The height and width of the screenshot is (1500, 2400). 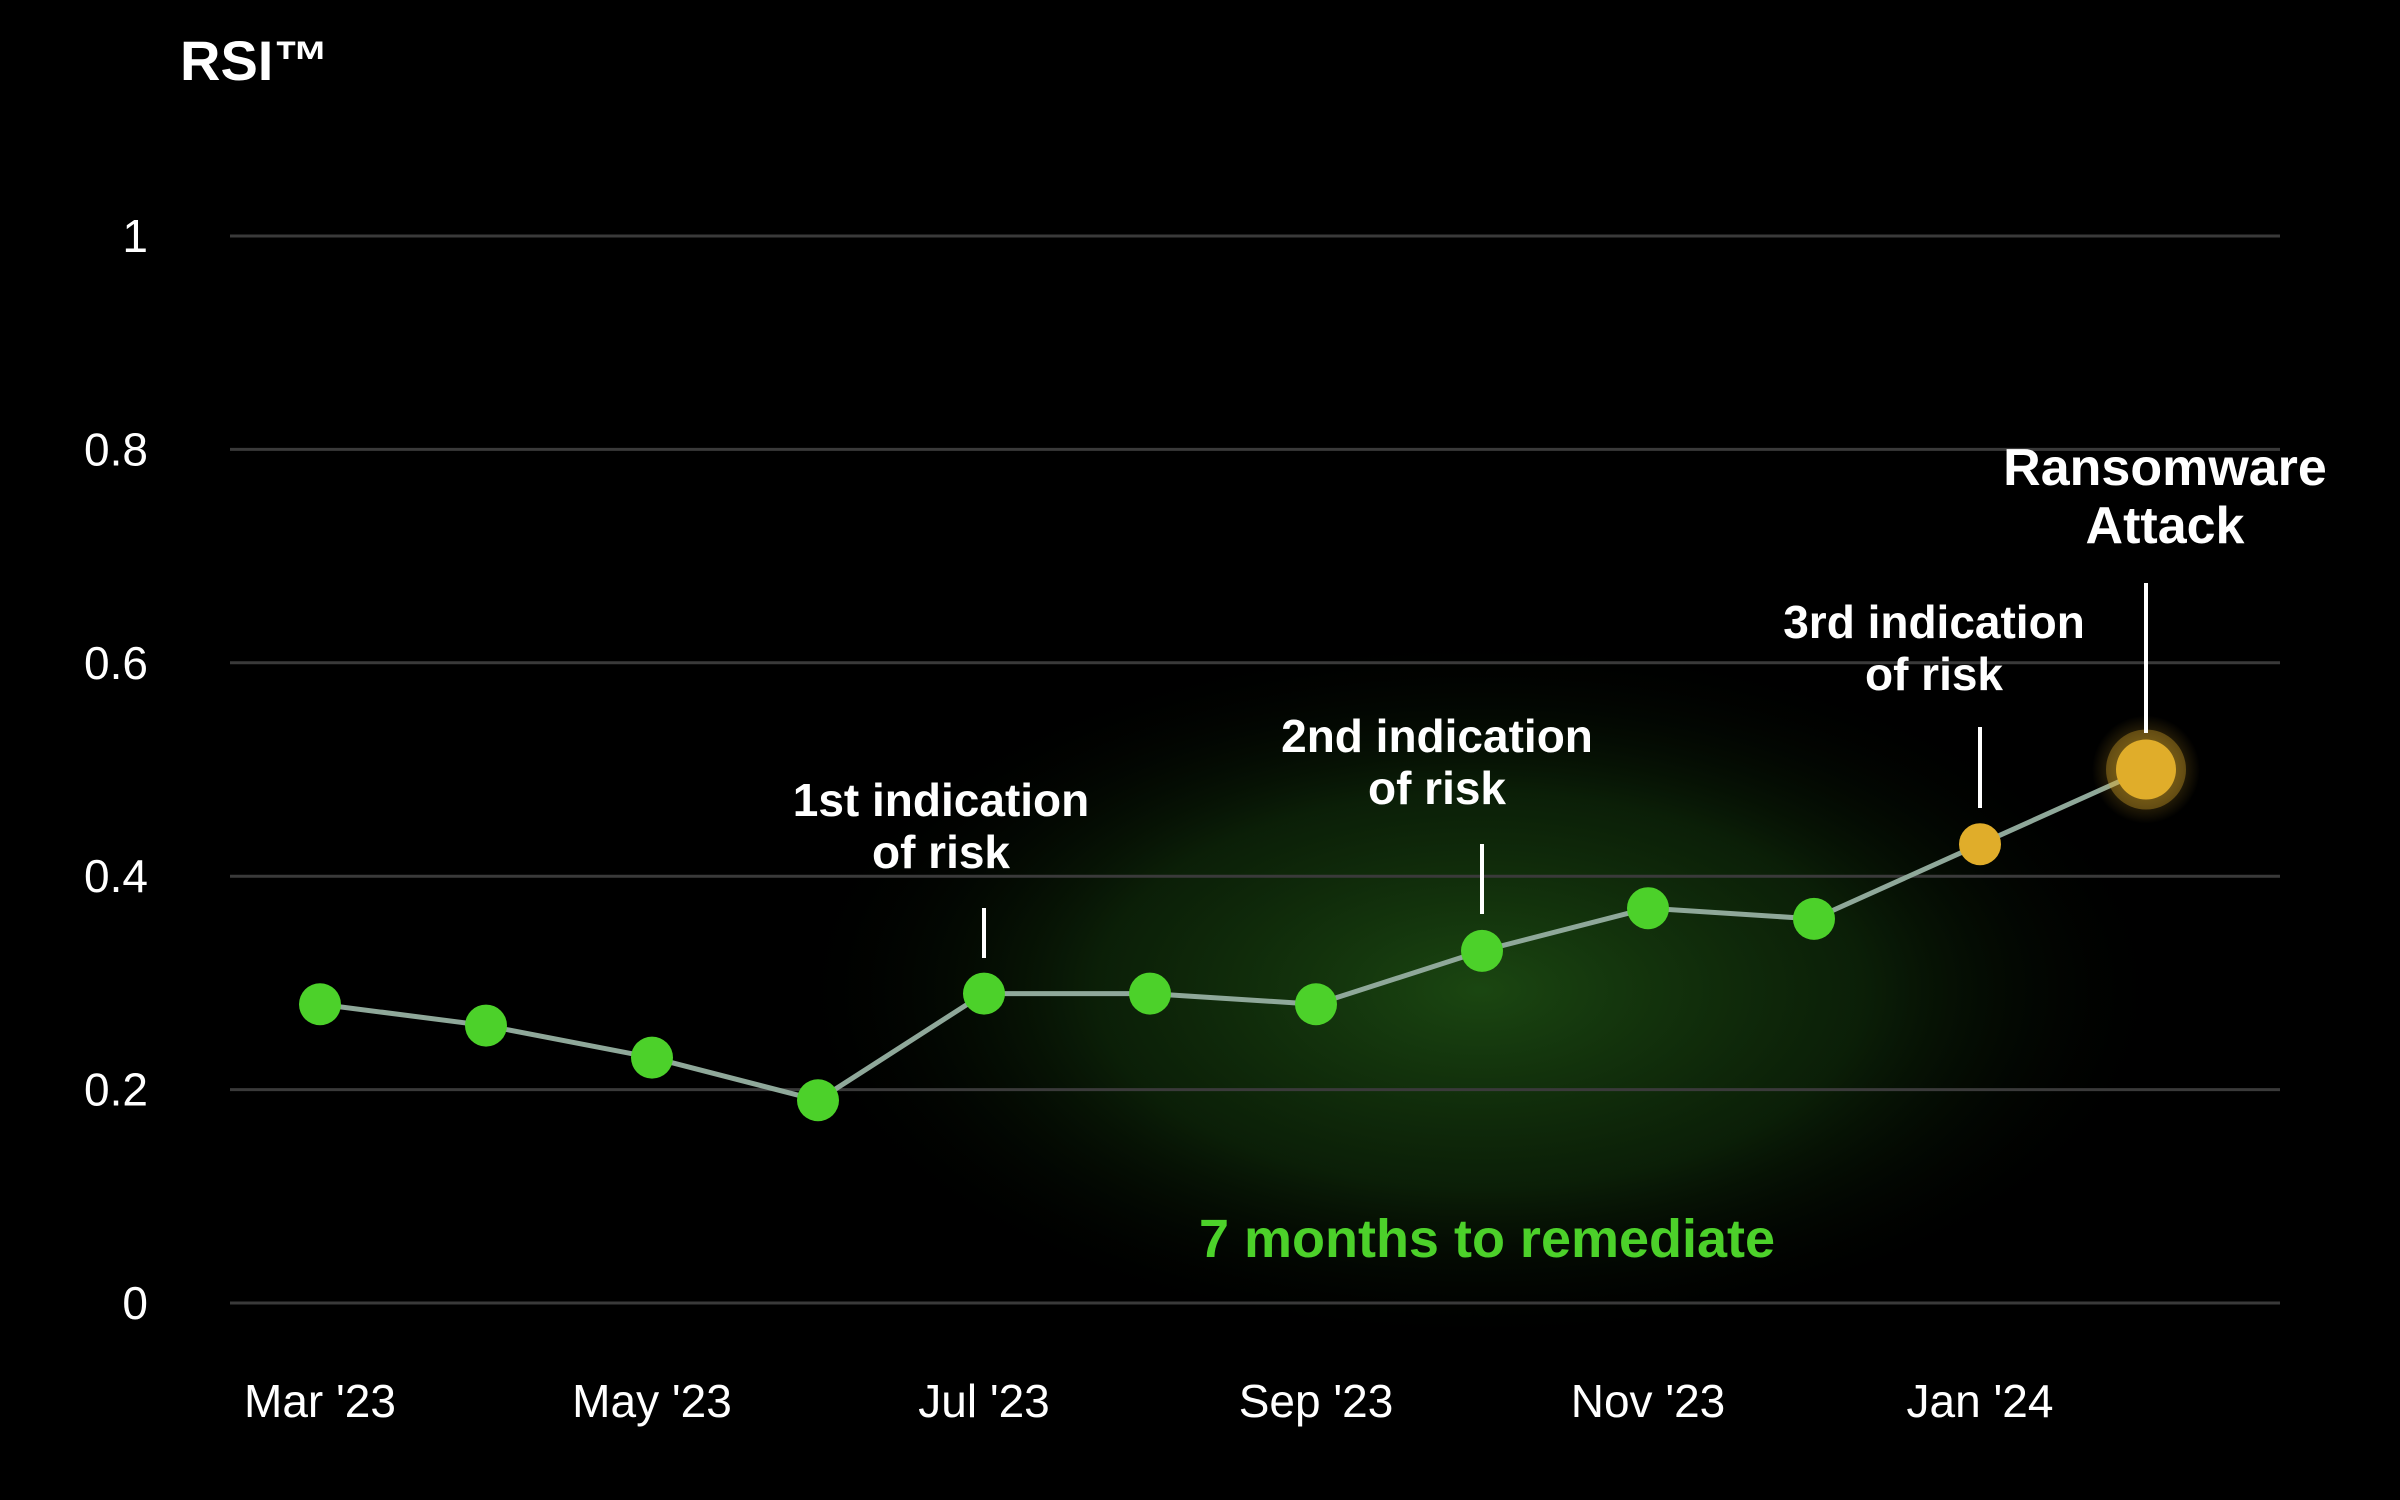 What do you see at coordinates (2165, 468) in the screenshot?
I see `annotation-label-line: Ransomware` at bounding box center [2165, 468].